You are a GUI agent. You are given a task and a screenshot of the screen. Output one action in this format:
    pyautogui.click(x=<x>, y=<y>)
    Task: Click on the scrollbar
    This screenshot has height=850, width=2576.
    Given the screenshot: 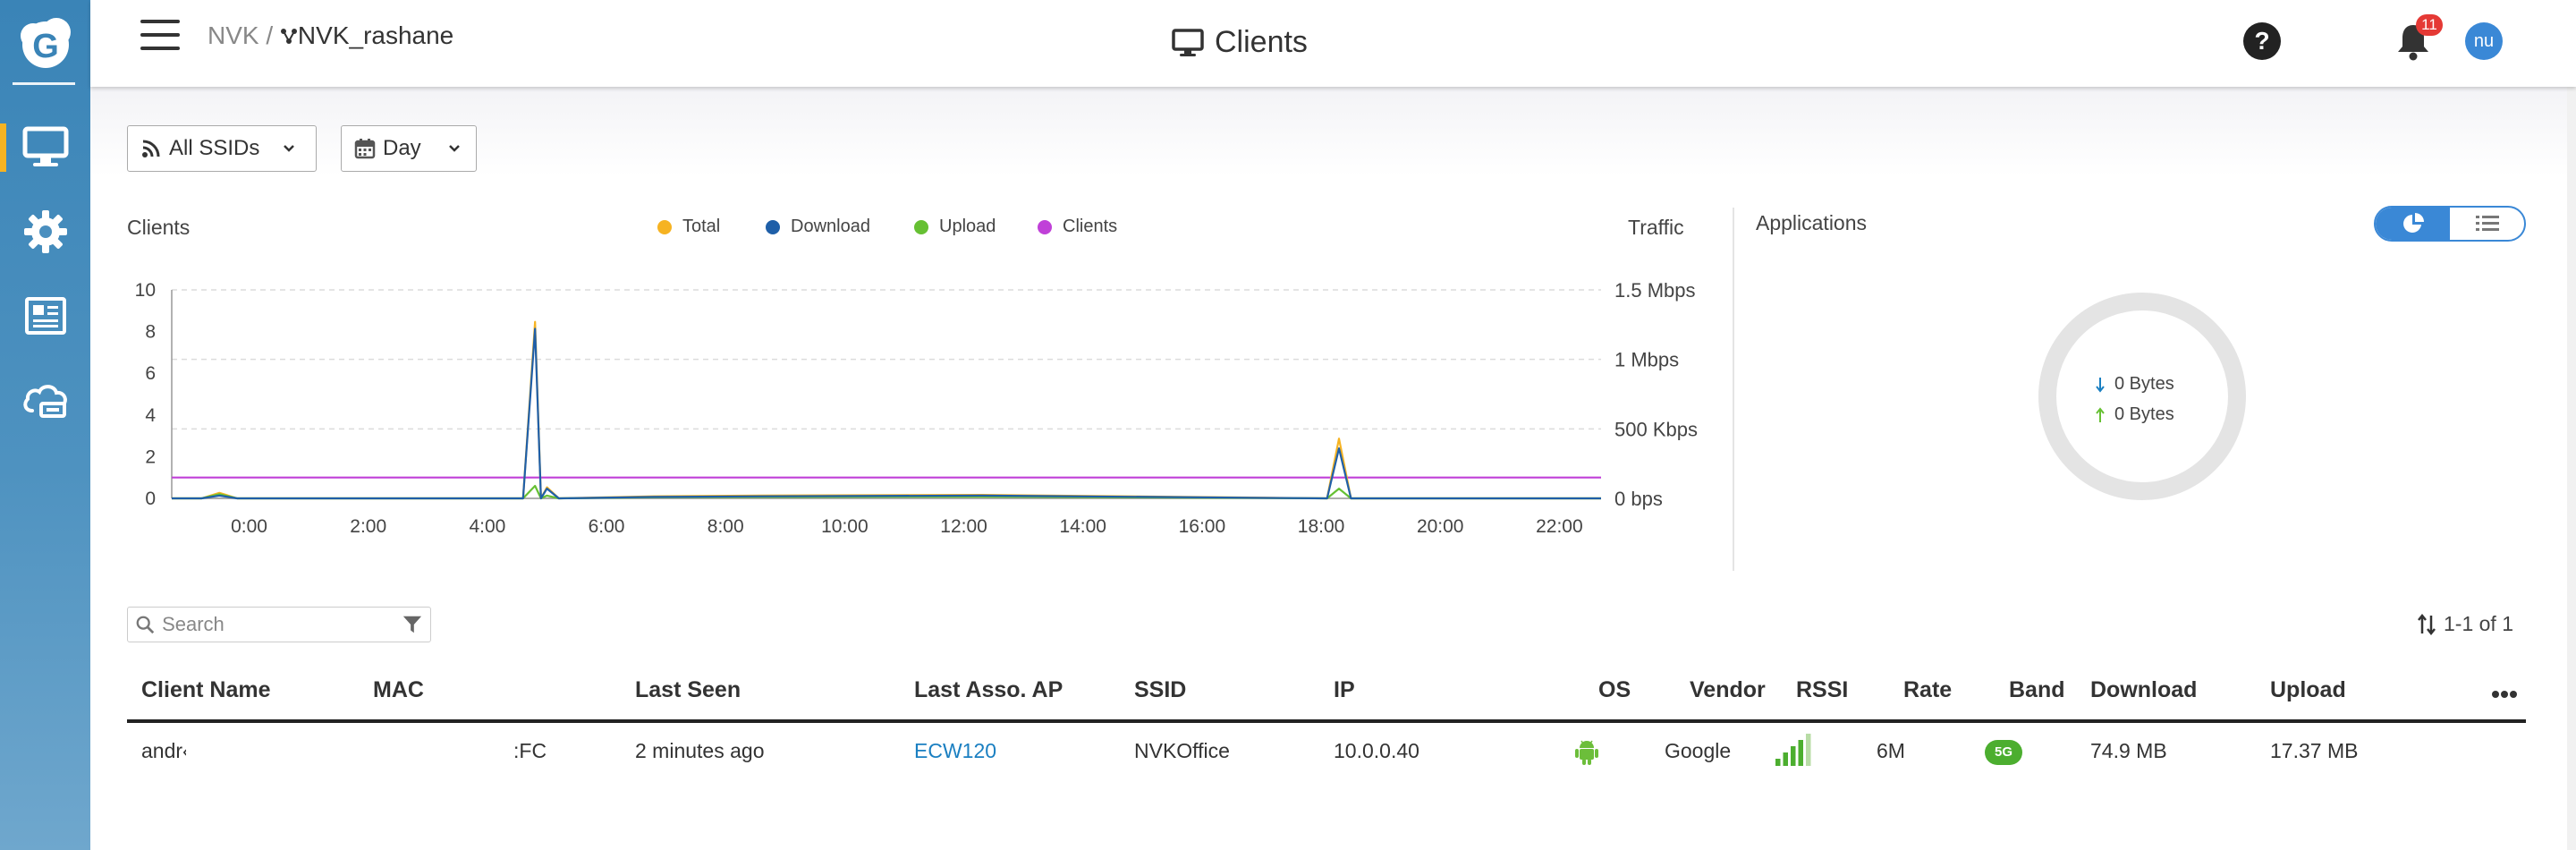 What is the action you would take?
    pyautogui.click(x=2571, y=468)
    